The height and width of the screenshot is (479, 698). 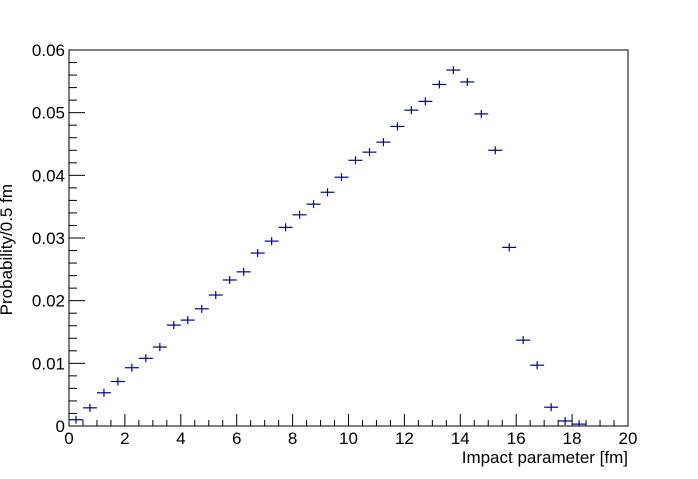 What do you see at coordinates (48, 363) in the screenshot?
I see `y-tick-label: 0.01` at bounding box center [48, 363].